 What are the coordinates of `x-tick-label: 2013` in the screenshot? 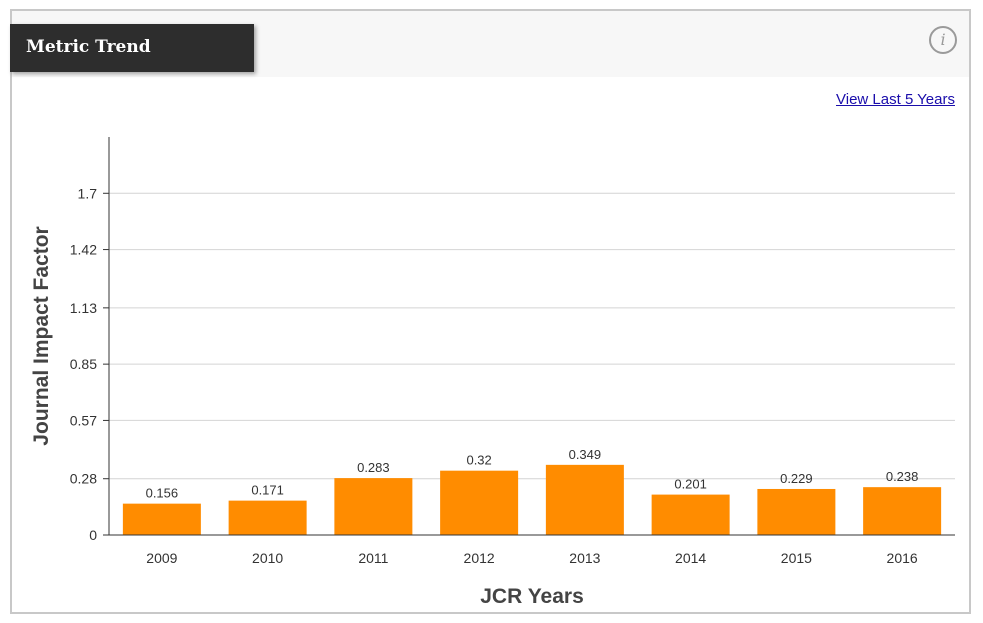 It's located at (584, 558).